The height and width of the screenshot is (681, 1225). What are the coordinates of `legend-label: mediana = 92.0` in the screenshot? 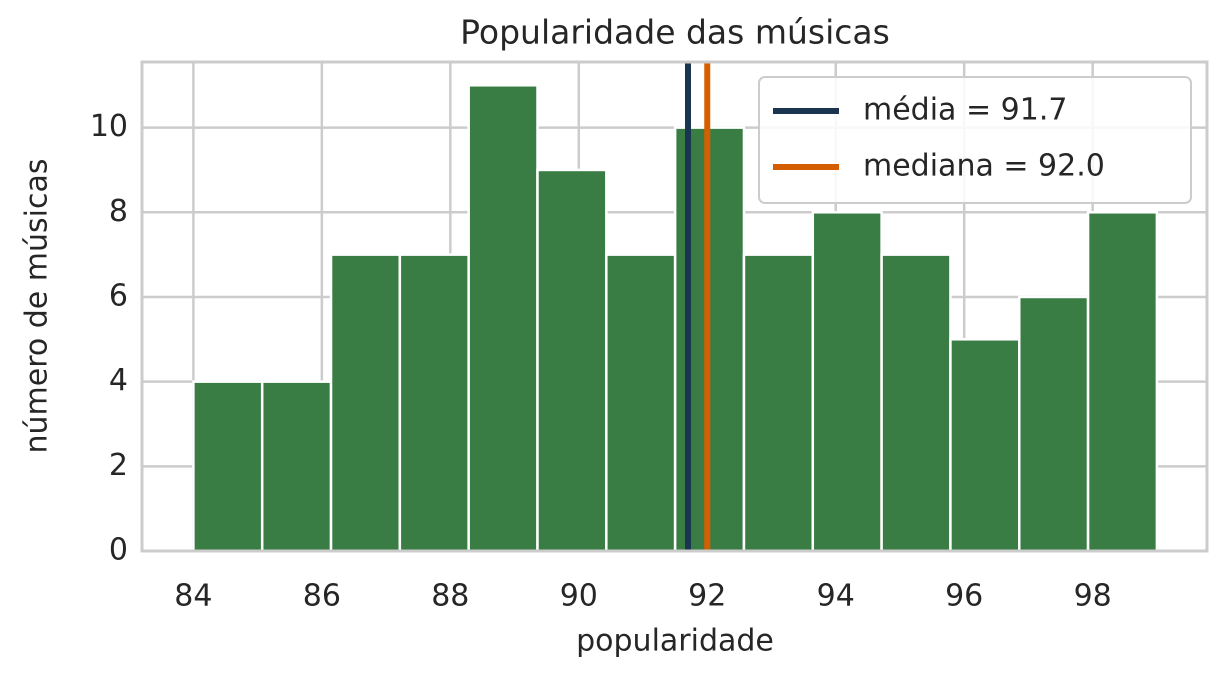 It's located at (984, 166).